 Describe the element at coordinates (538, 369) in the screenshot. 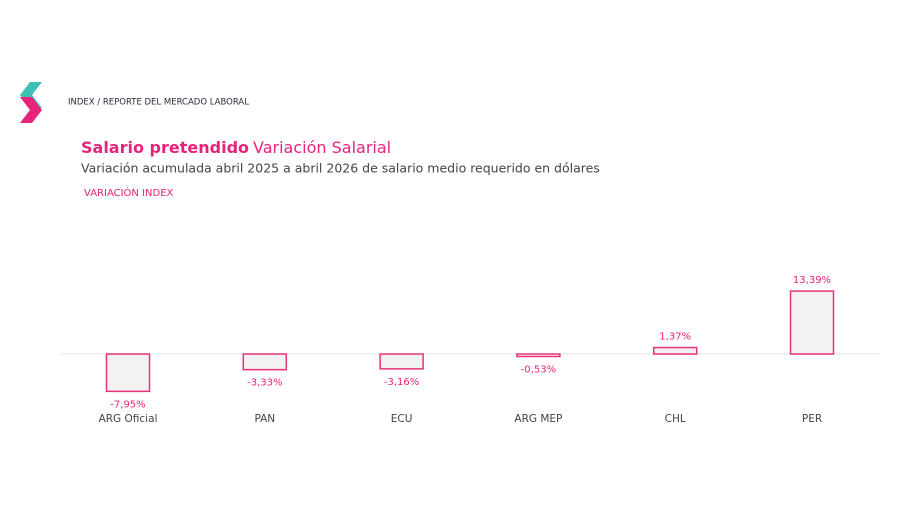

I see `value-label: -0,53%` at that location.